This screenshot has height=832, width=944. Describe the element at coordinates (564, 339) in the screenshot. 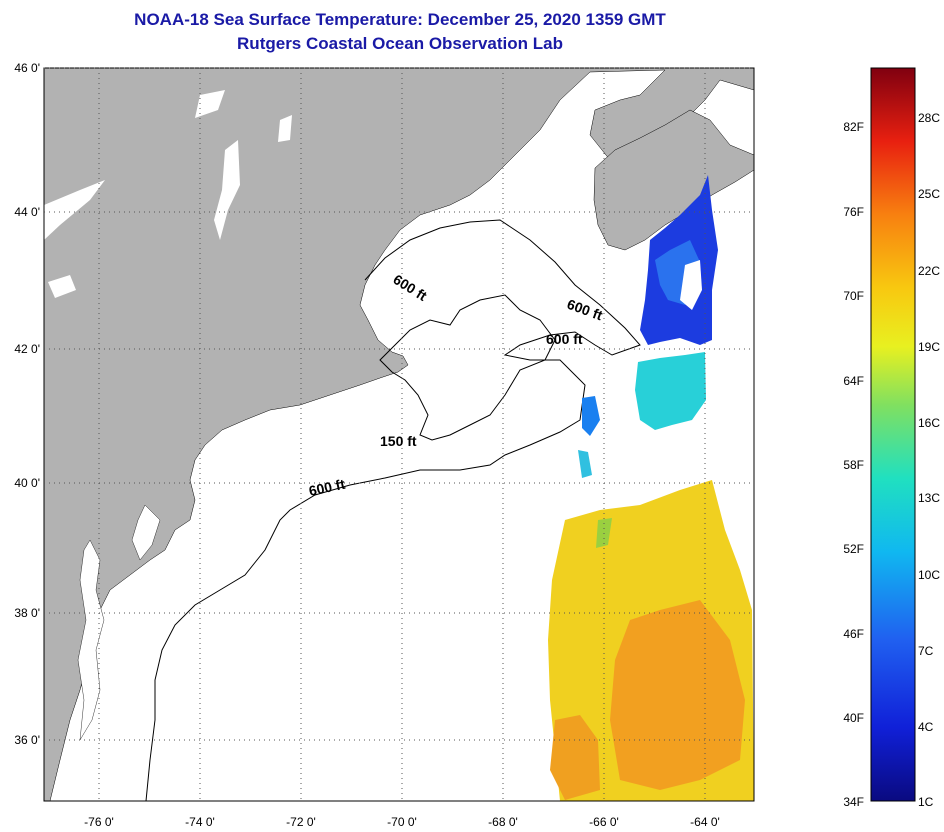

I see `contour-label-600ft-georges-bank: 600 ft` at that location.